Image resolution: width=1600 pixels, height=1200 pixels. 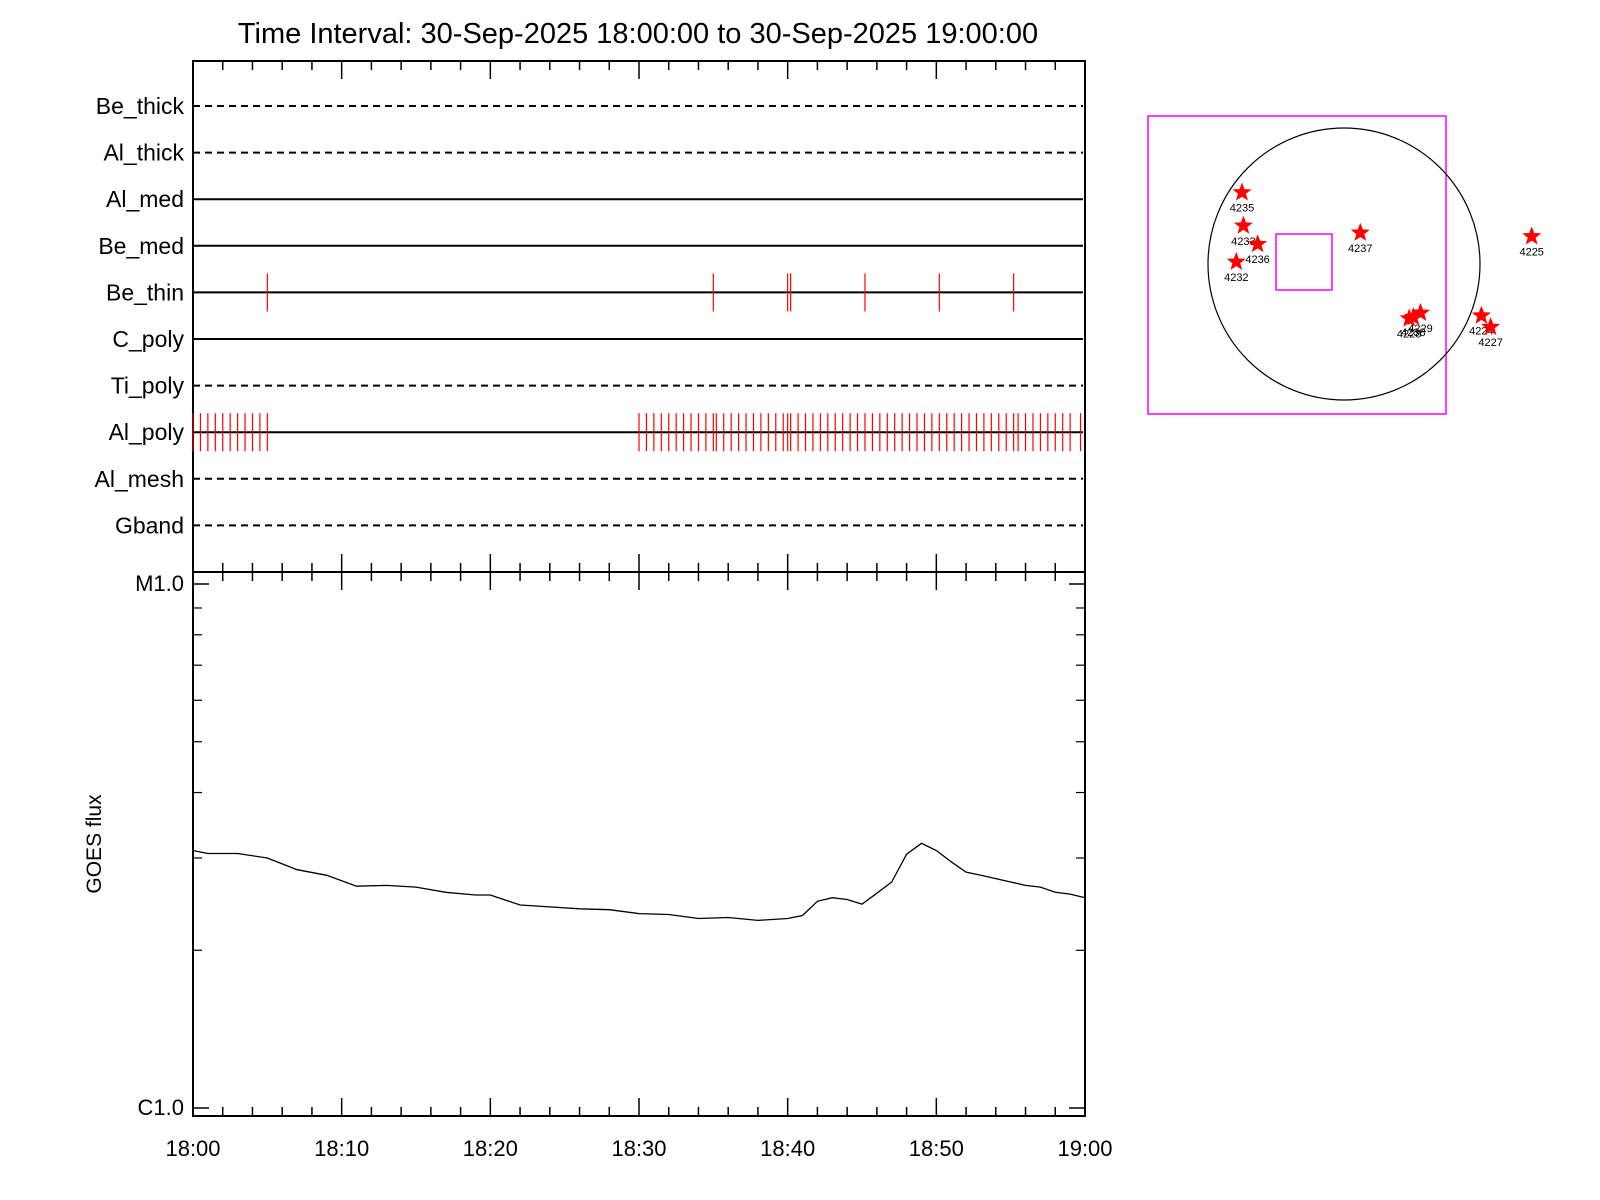 I want to click on region-label-4233: 4233, so click(x=1243, y=242).